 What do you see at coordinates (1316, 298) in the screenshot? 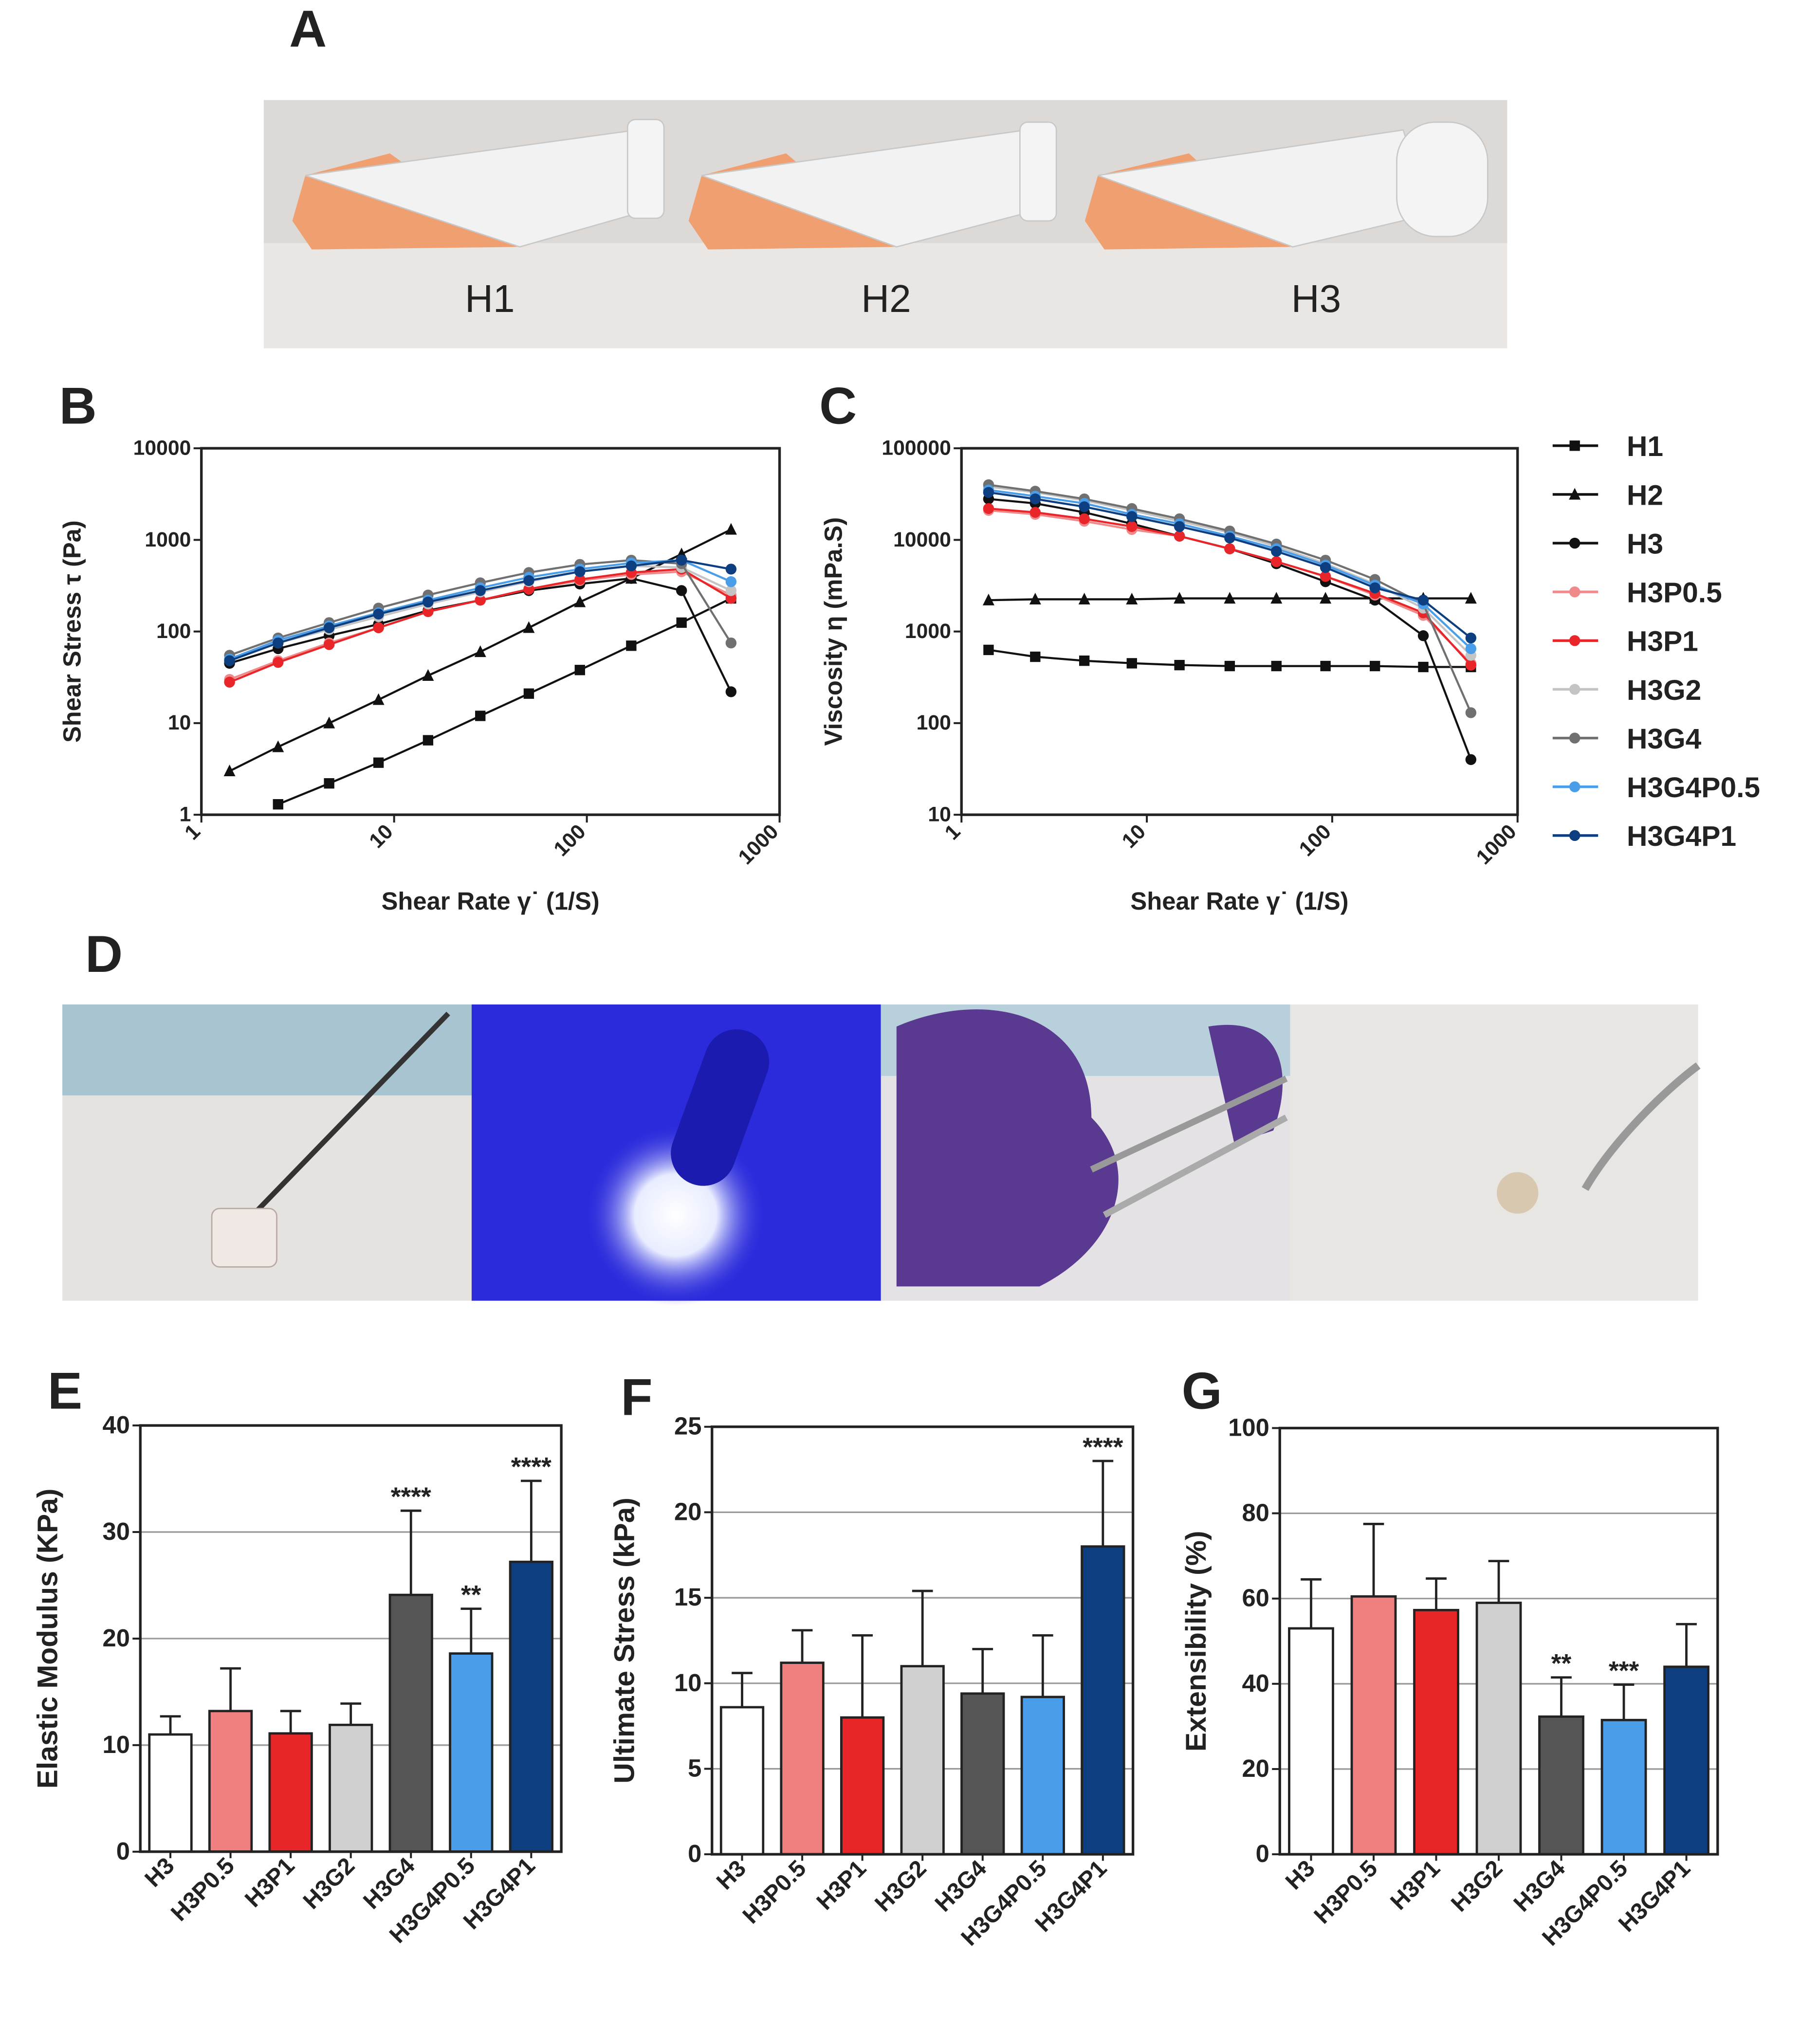
I see `photo-label: H3` at bounding box center [1316, 298].